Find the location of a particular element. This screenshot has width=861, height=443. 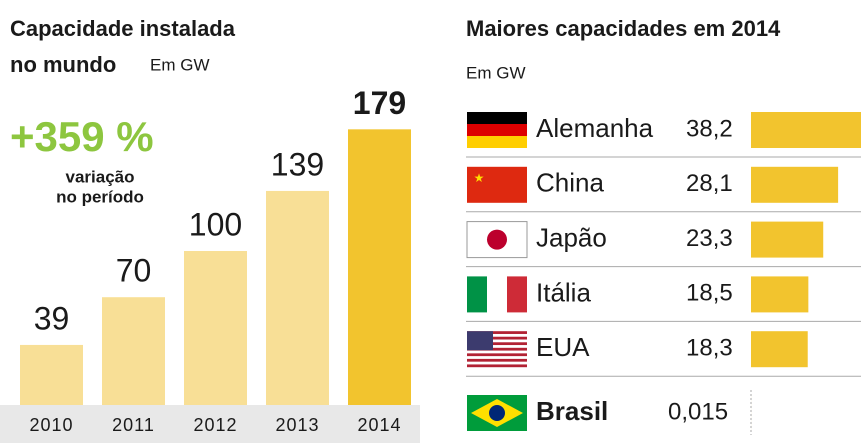

value-label: 39 is located at coordinates (52, 318).